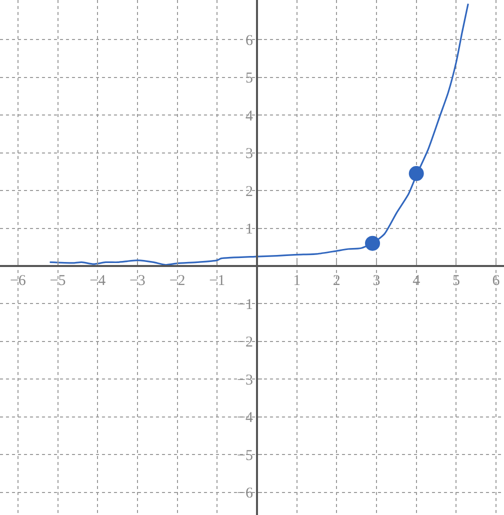 The image size is (504, 515). What do you see at coordinates (416, 280) in the screenshot?
I see `x-tick-label: 4` at bounding box center [416, 280].